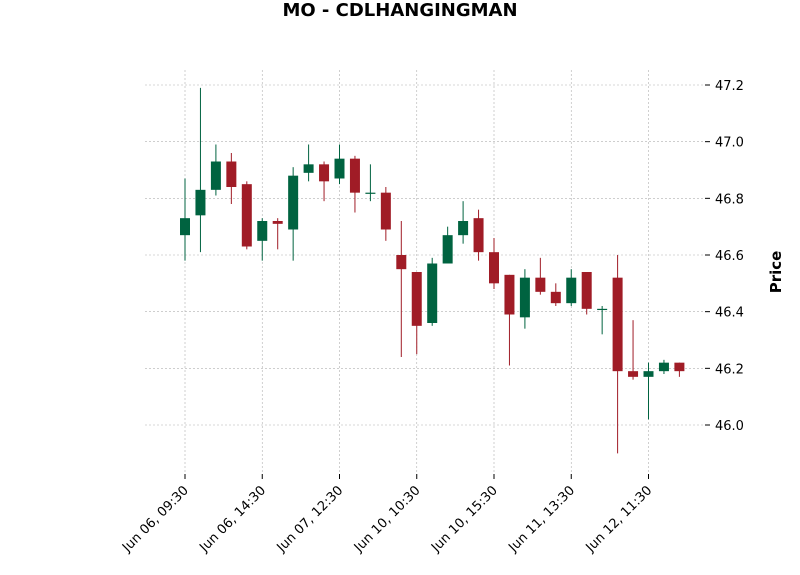 This screenshot has height=575, width=800. I want to click on x-tick-label: Jun 07, 12:30, so click(310, 519).